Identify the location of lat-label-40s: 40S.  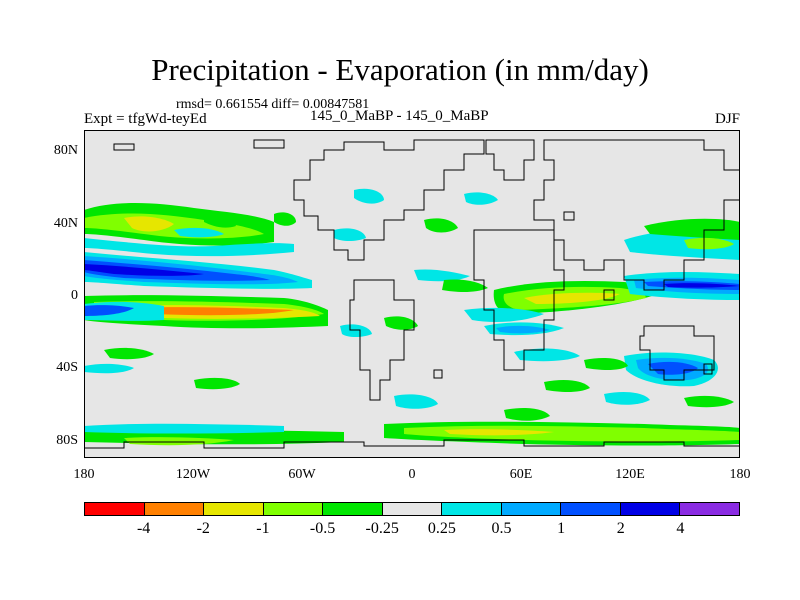
(67, 367).